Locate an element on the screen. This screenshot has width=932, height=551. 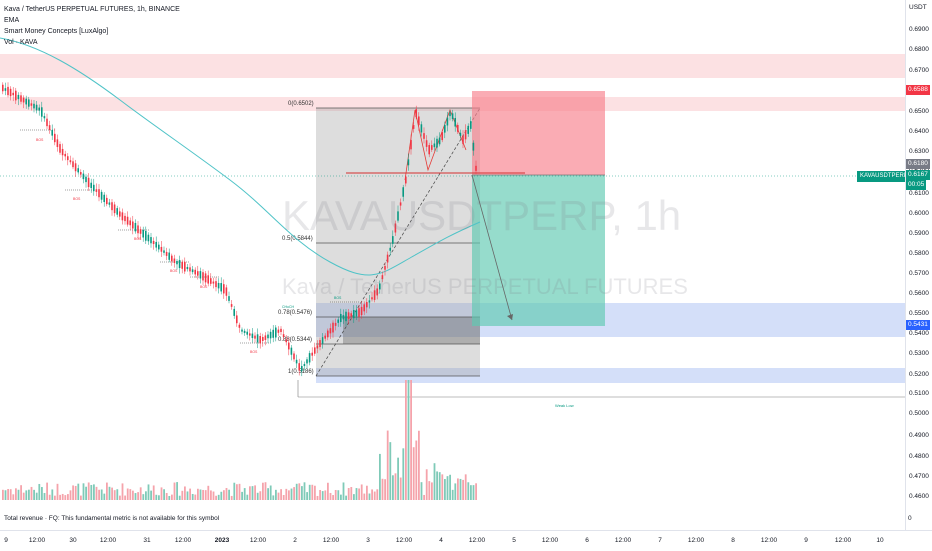
time-tick: 31 is located at coordinates (147, 540).